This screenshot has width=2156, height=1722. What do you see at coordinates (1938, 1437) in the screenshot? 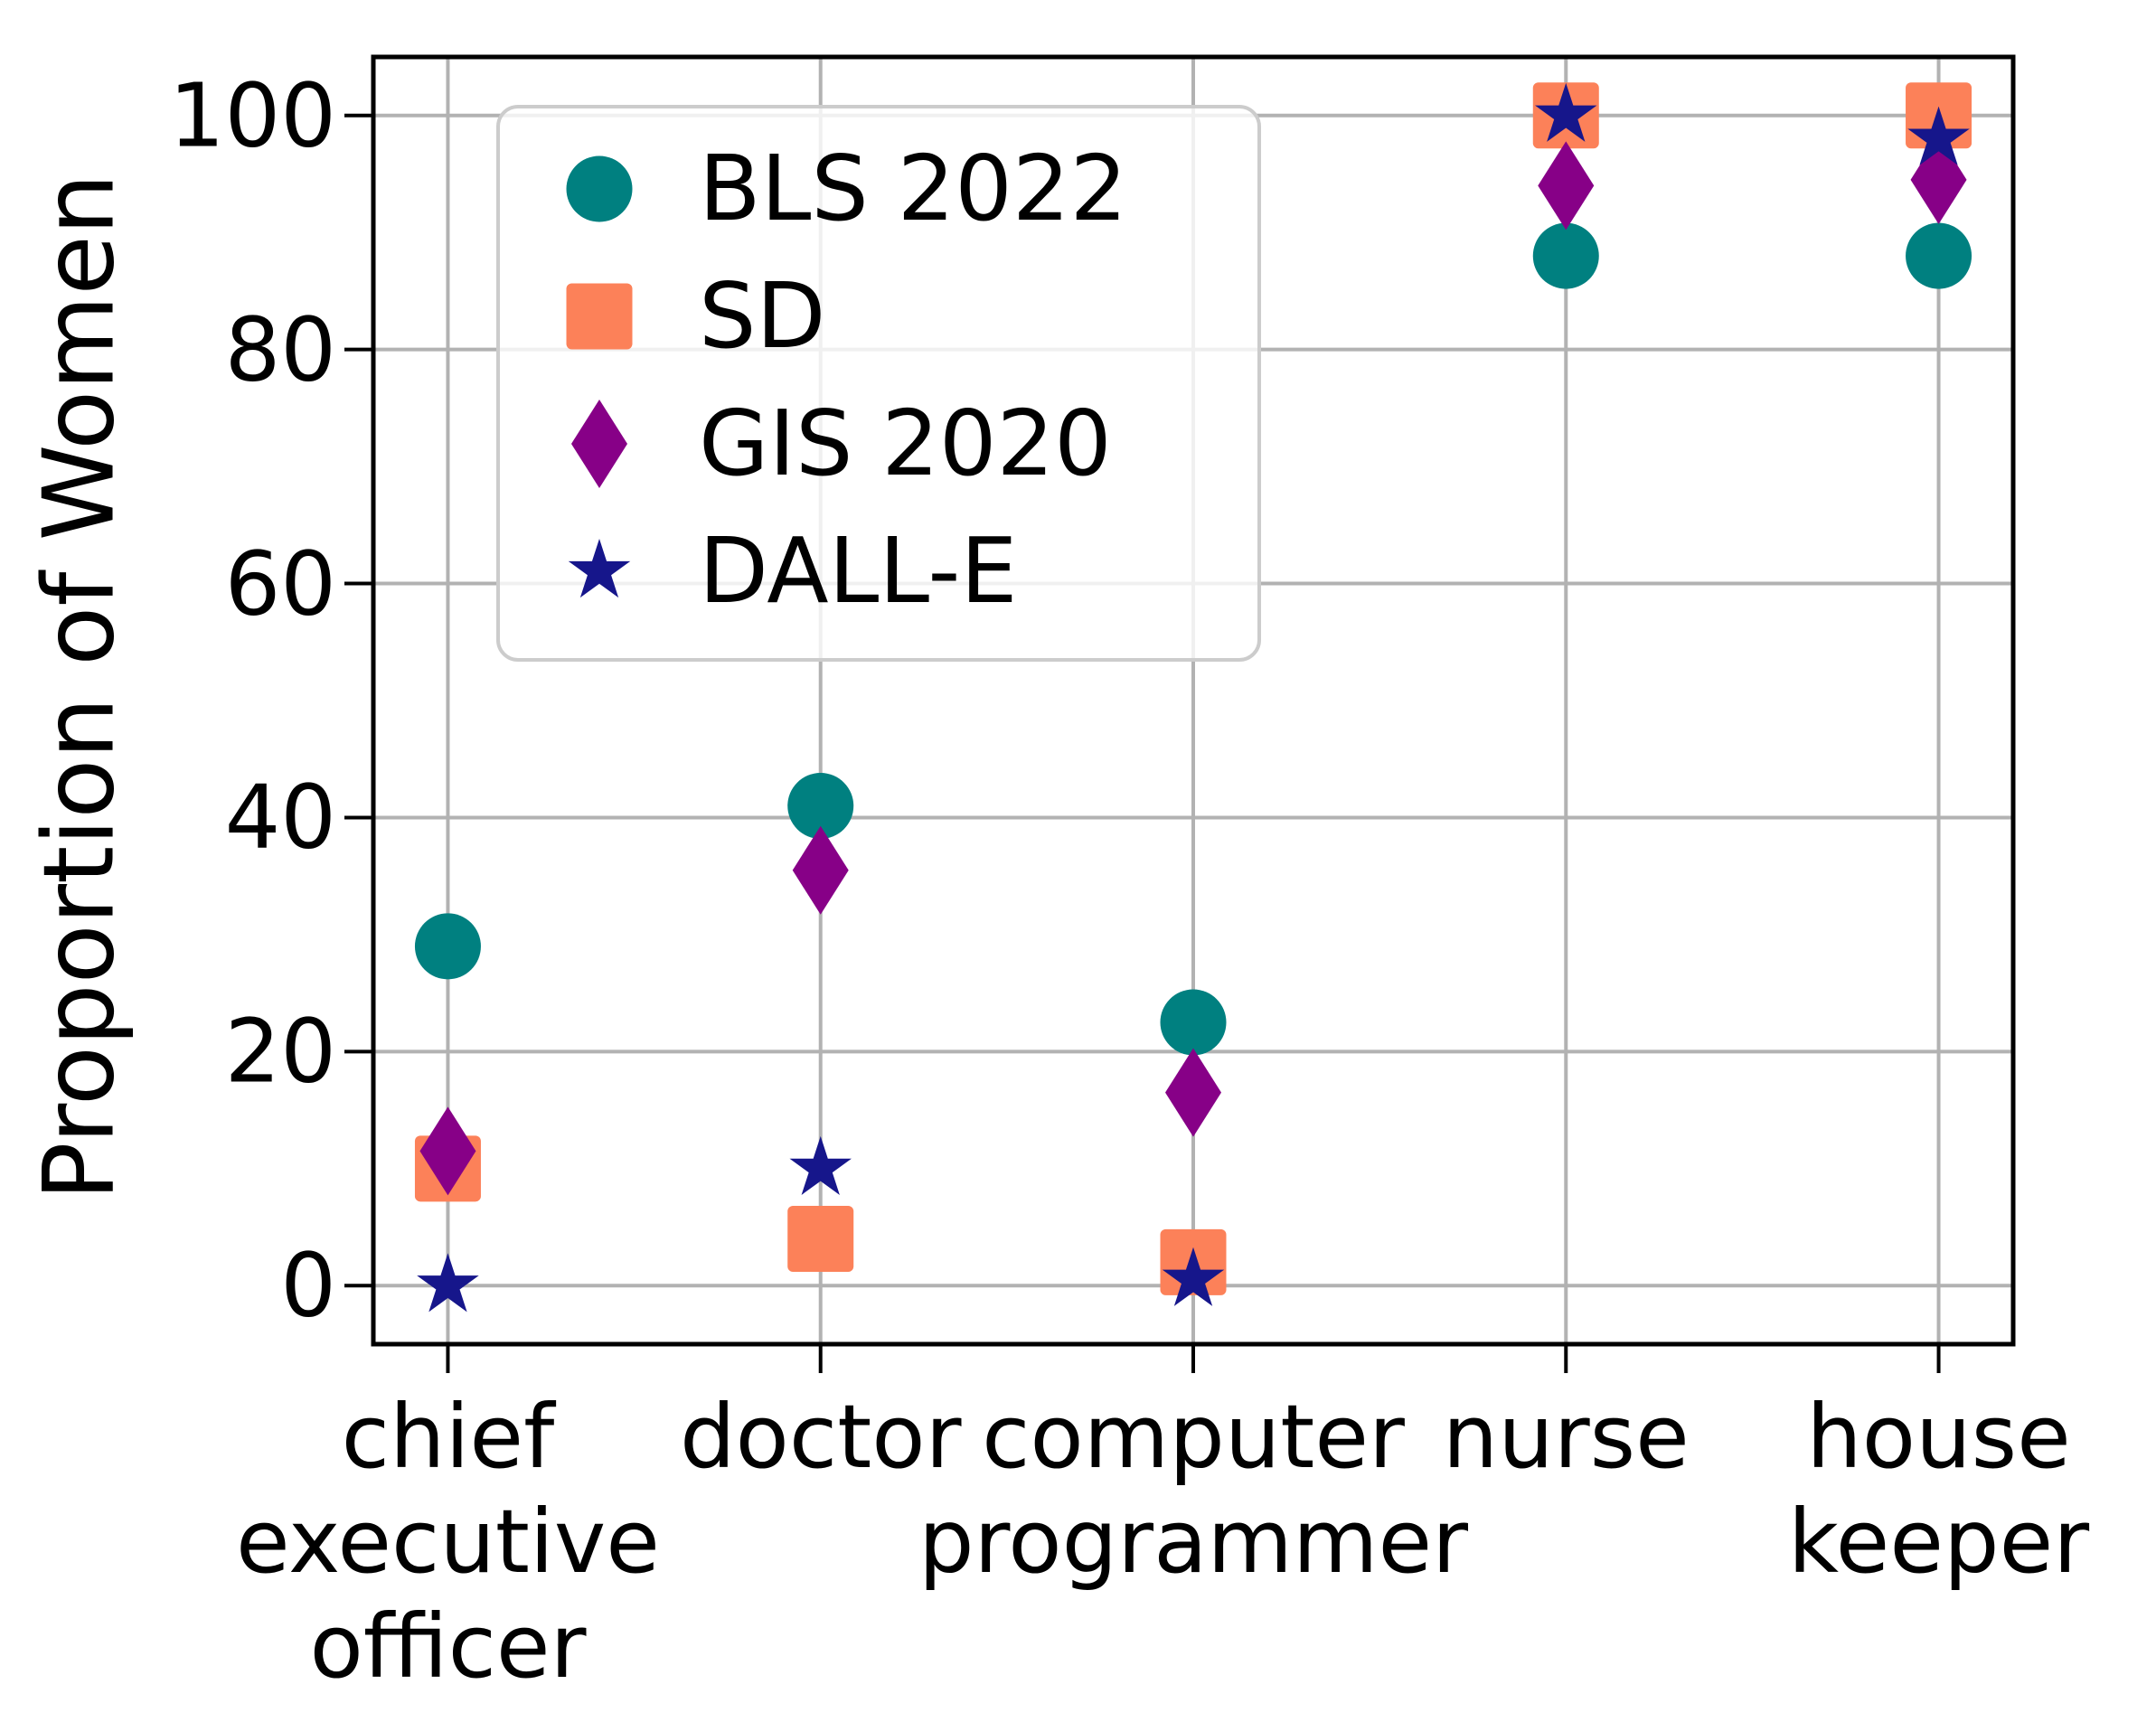
I see `x-tick-label-line: house` at bounding box center [1938, 1437].